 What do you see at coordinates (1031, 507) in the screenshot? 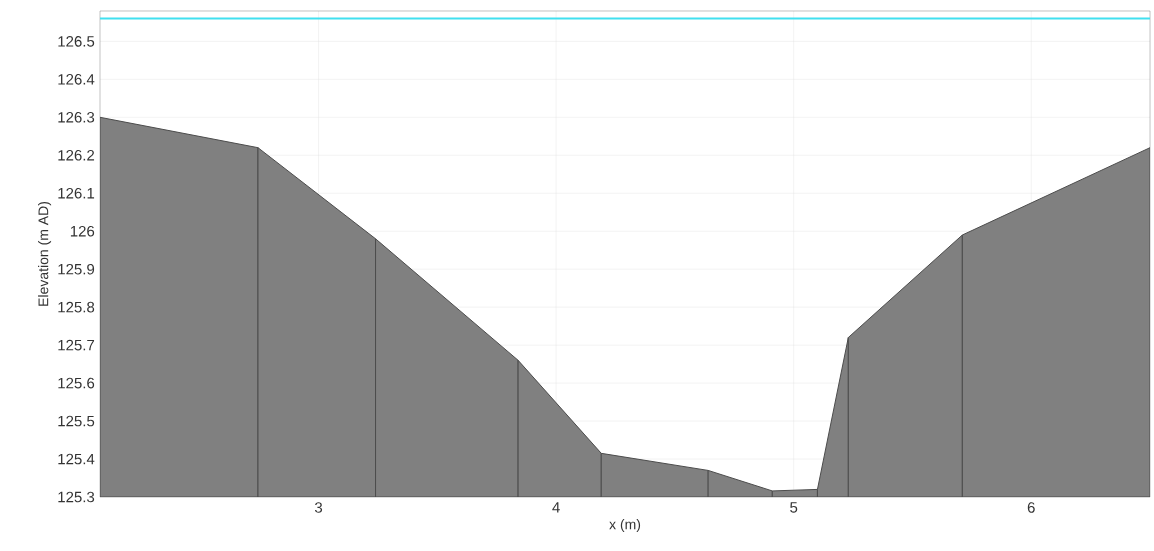
I see `x-tick-label: 6` at bounding box center [1031, 507].